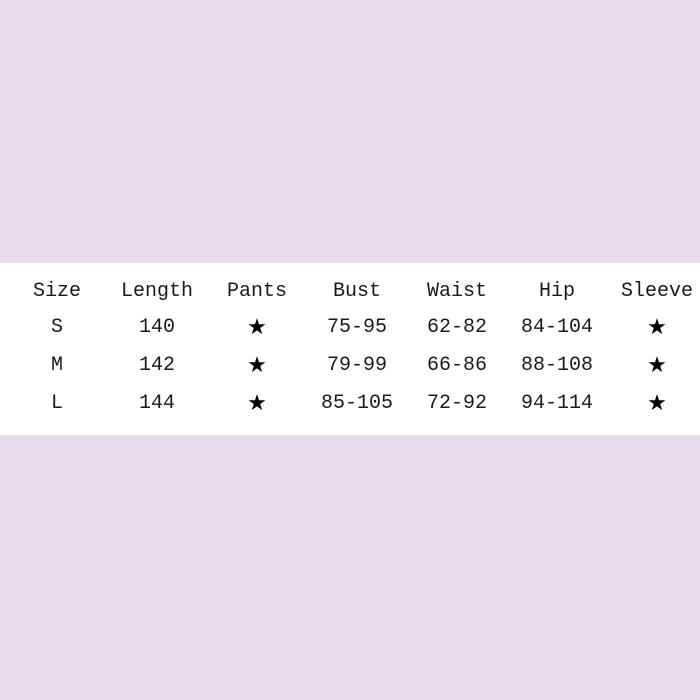 This screenshot has width=700, height=700. I want to click on table-cell: 85-105, so click(356, 403).